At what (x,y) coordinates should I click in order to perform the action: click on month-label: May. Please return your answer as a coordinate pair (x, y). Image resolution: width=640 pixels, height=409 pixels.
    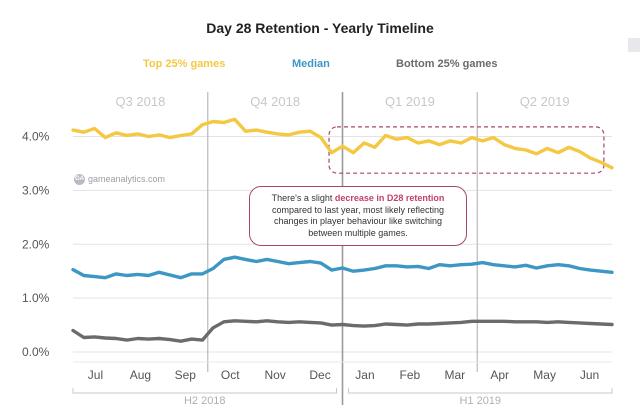
    Looking at the image, I should click on (544, 375).